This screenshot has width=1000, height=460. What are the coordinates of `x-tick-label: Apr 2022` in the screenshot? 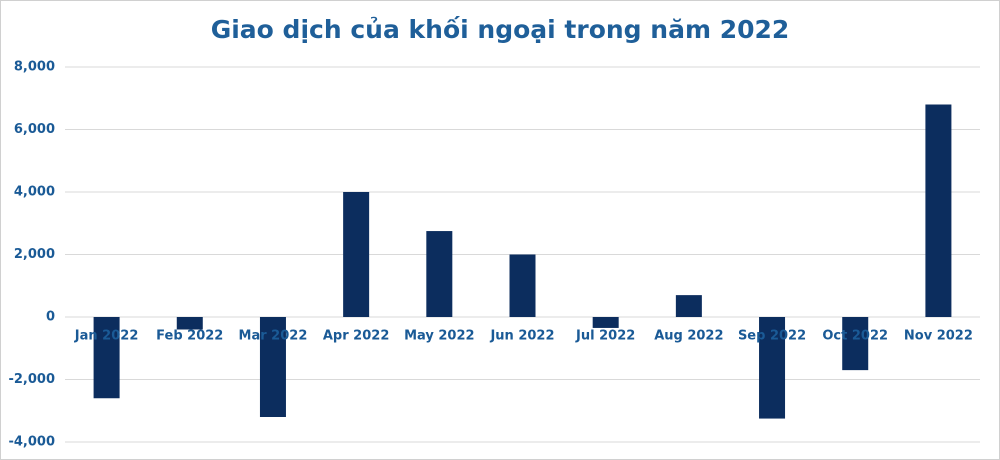 It's located at (356, 336).